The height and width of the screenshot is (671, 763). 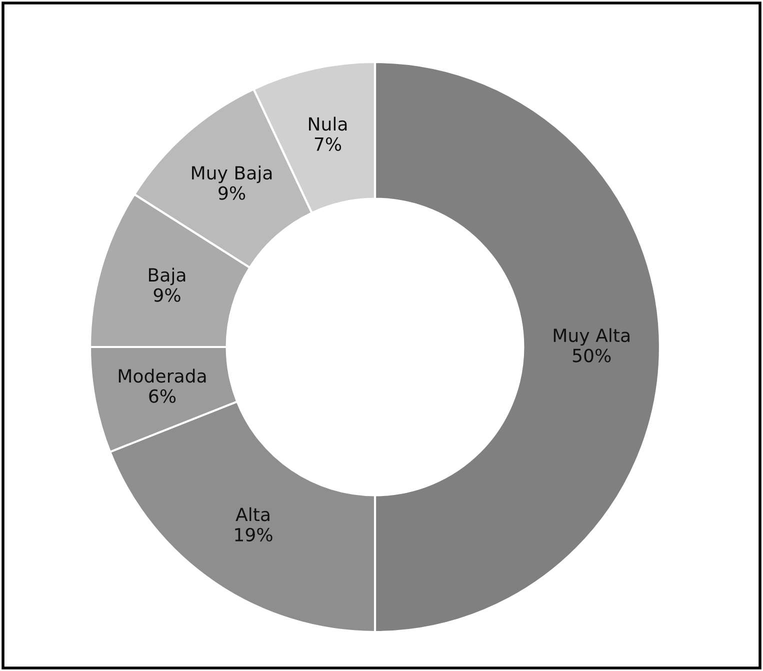 What do you see at coordinates (328, 144) in the screenshot?
I see `data-label: 7%` at bounding box center [328, 144].